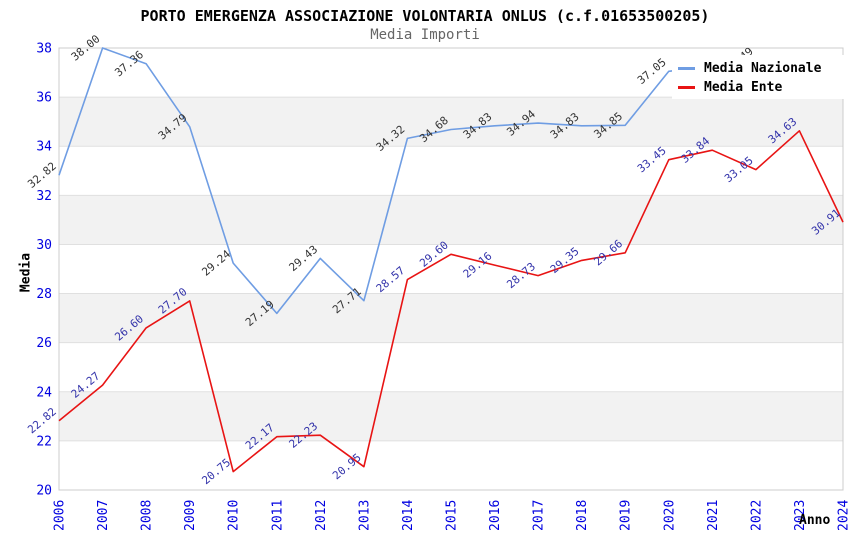 The image size is (850, 550). I want to click on point-label: 29.24, so click(216, 262).